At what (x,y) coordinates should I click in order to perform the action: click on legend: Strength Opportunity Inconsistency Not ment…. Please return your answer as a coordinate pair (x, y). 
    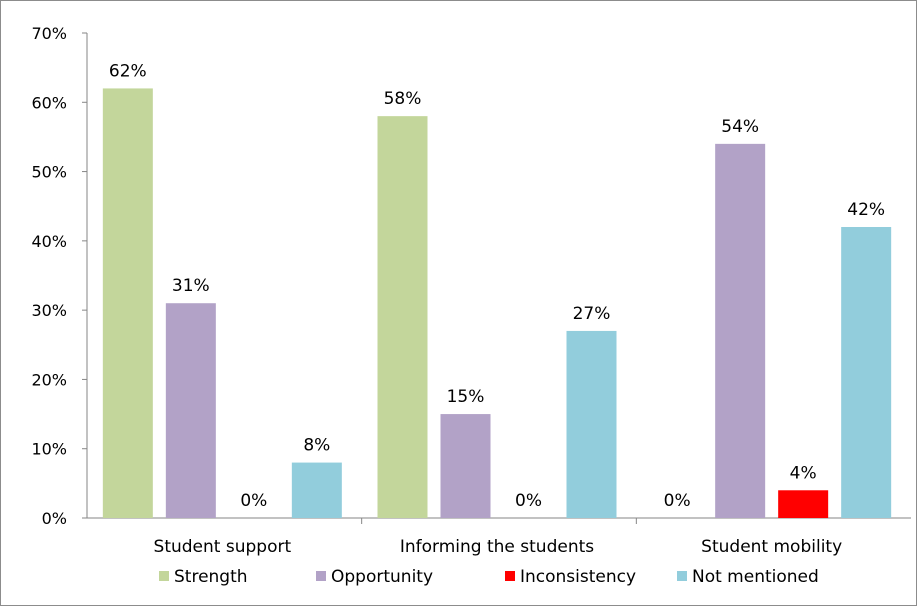
    Looking at the image, I should click on (489, 577).